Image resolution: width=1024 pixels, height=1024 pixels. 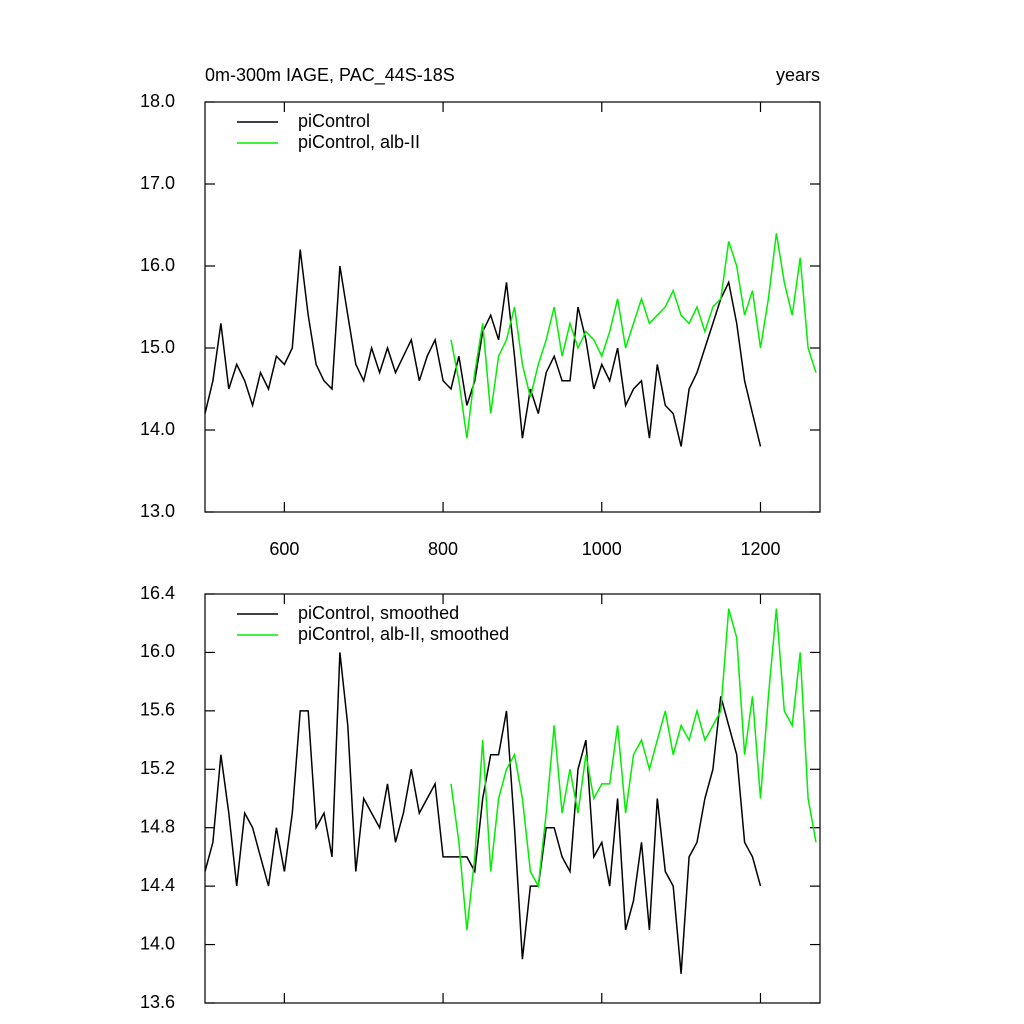 I want to click on x-tick-label: 1200, so click(x=760, y=549).